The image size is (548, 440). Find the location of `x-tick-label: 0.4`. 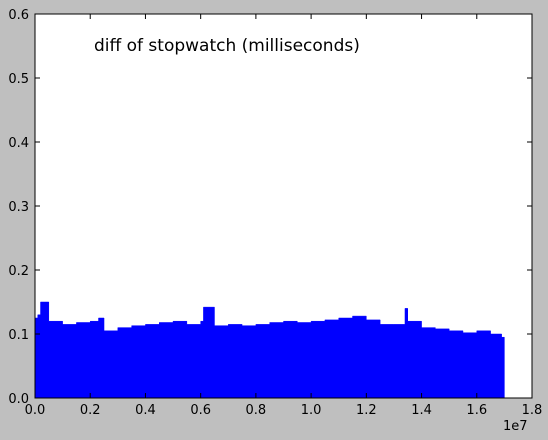

x-tick-label: 0.4 is located at coordinates (145, 410).